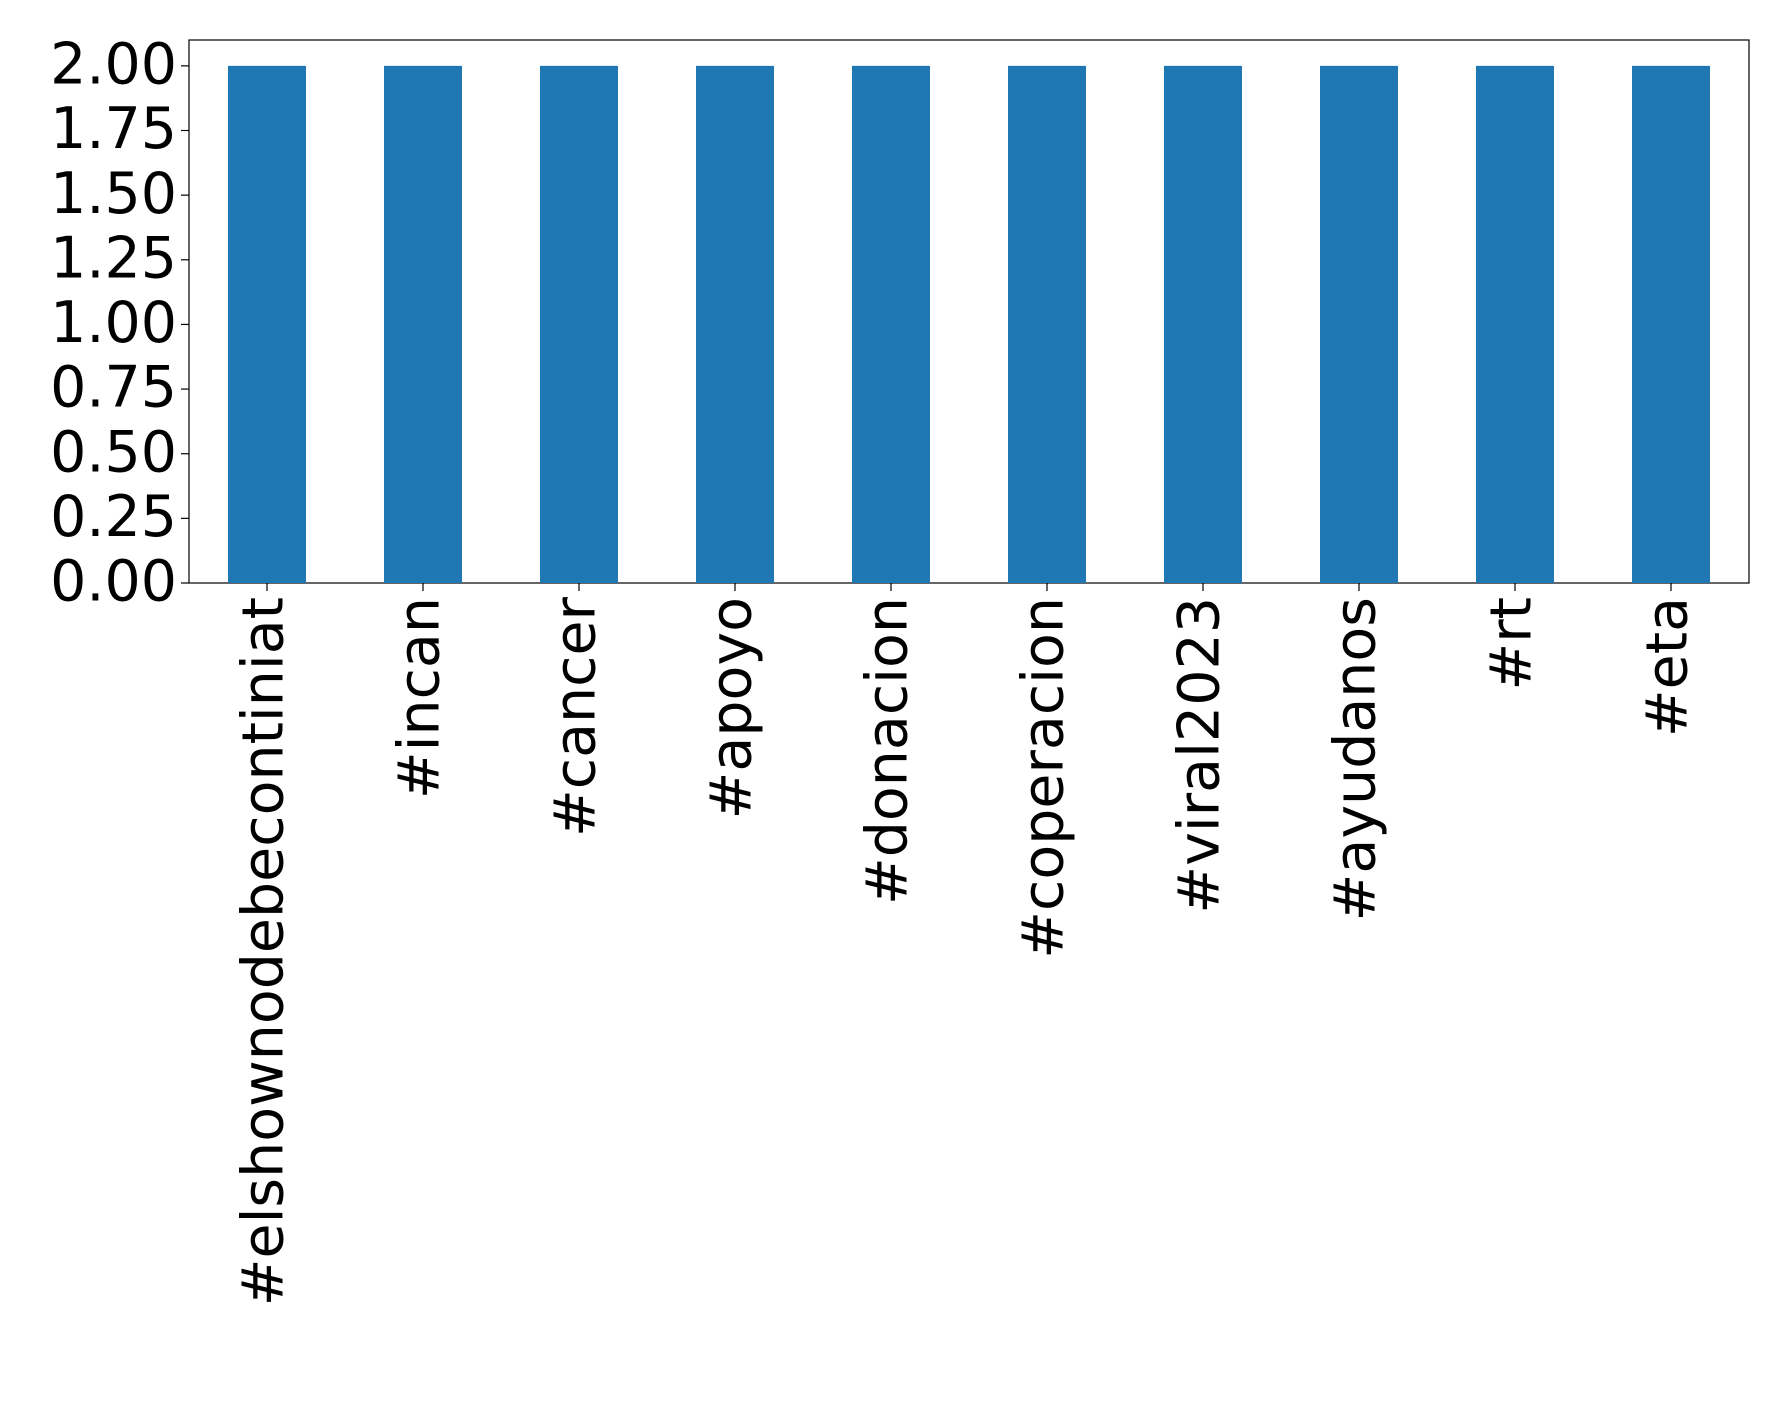 This screenshot has width=1778, height=1406. I want to click on x-tick-label: #cancer, so click(576, 716).